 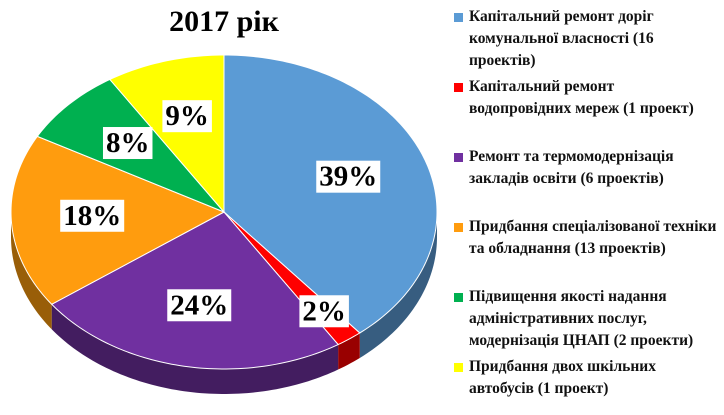 I want to click on data-label: 24%, so click(x=199, y=305).